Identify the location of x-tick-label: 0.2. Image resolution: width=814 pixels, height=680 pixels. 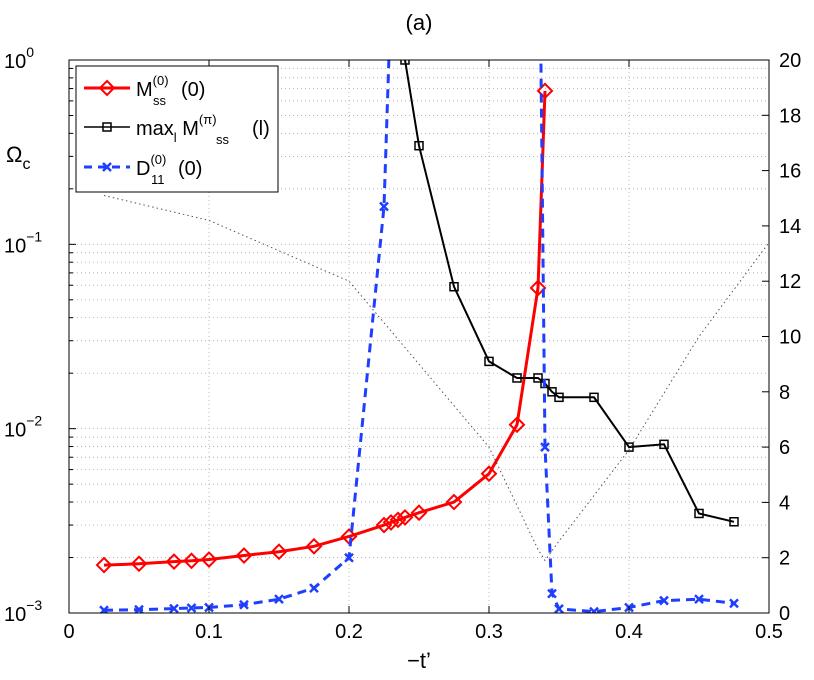
(349, 632).